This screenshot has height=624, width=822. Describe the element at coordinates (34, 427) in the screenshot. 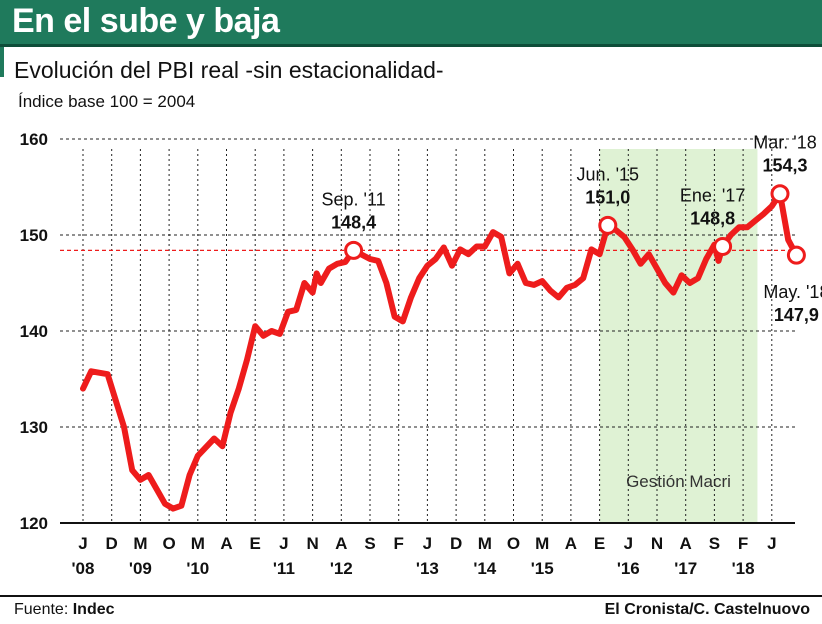

I see `y-tick-label: 130` at that location.